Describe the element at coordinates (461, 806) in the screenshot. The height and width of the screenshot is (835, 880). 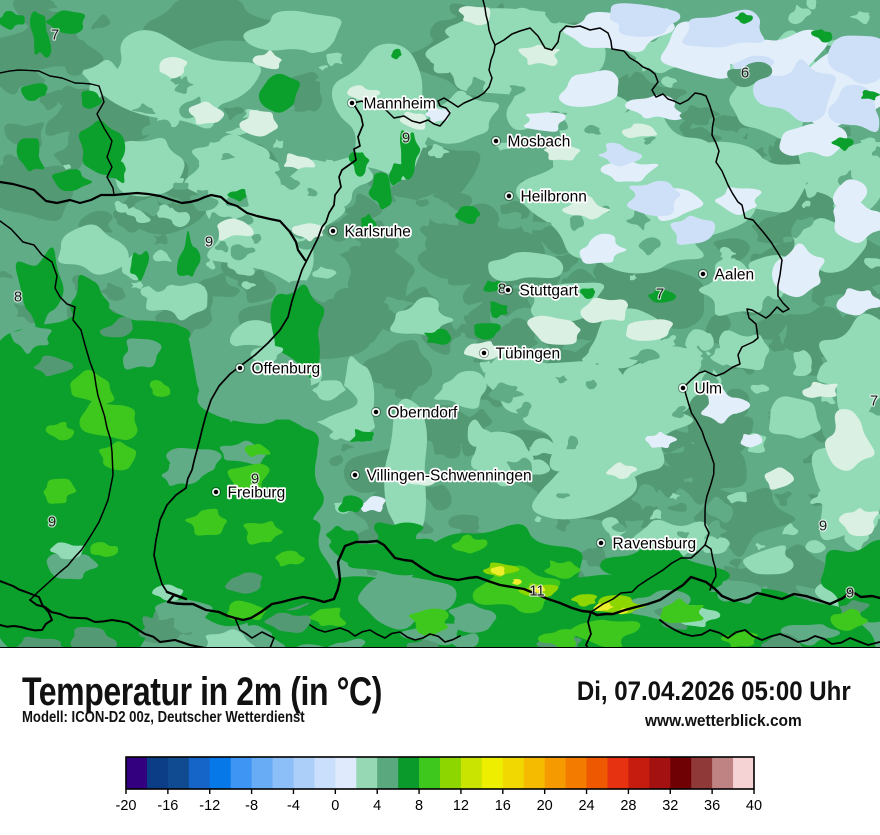
I see `svg-text: 12` at that location.